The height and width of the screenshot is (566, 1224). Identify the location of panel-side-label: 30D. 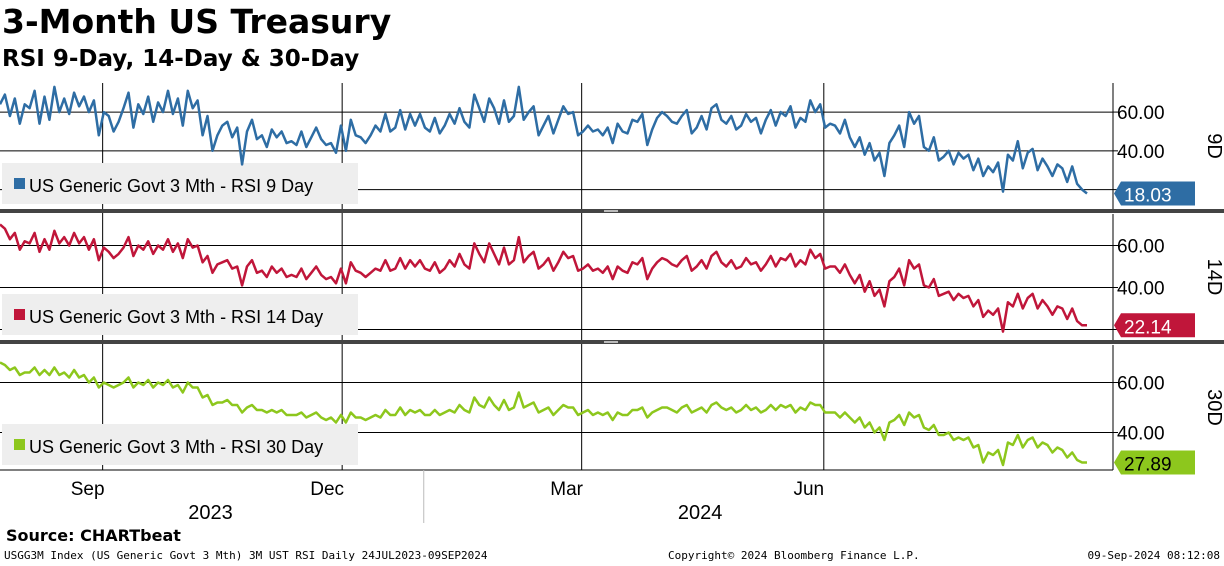
(1213, 407).